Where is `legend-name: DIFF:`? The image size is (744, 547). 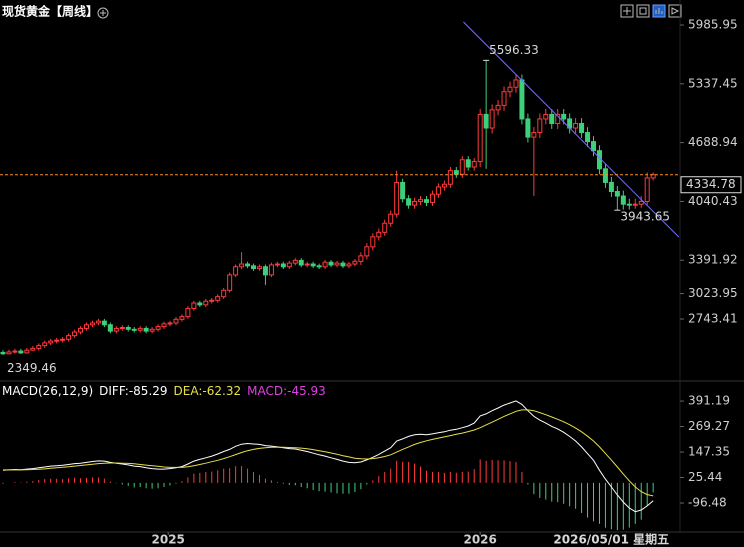 legend-name: DIFF: is located at coordinates (114, 391).